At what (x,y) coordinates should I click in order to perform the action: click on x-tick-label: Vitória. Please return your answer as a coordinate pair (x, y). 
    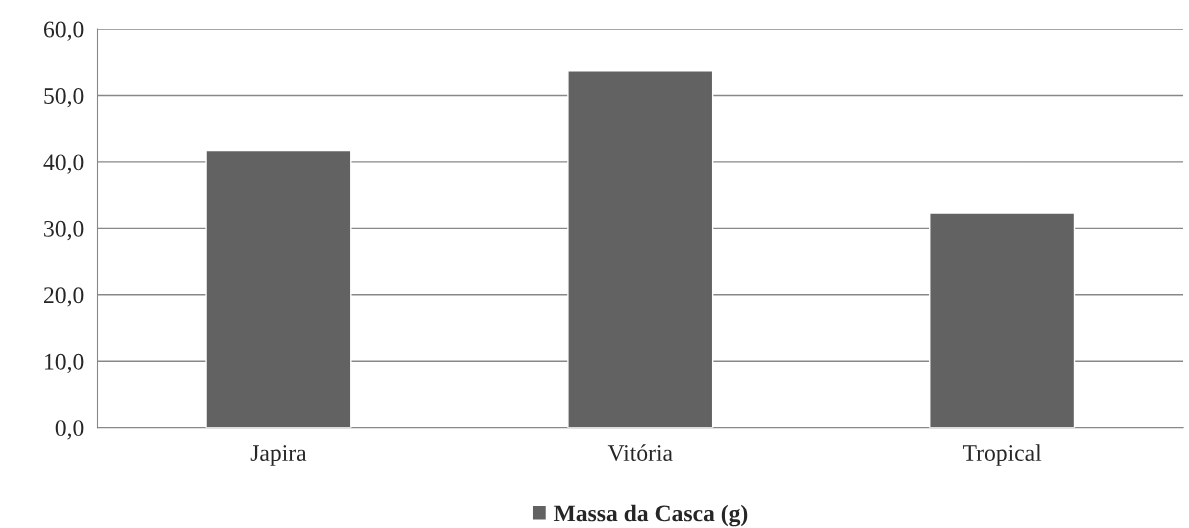
    Looking at the image, I should click on (640, 453).